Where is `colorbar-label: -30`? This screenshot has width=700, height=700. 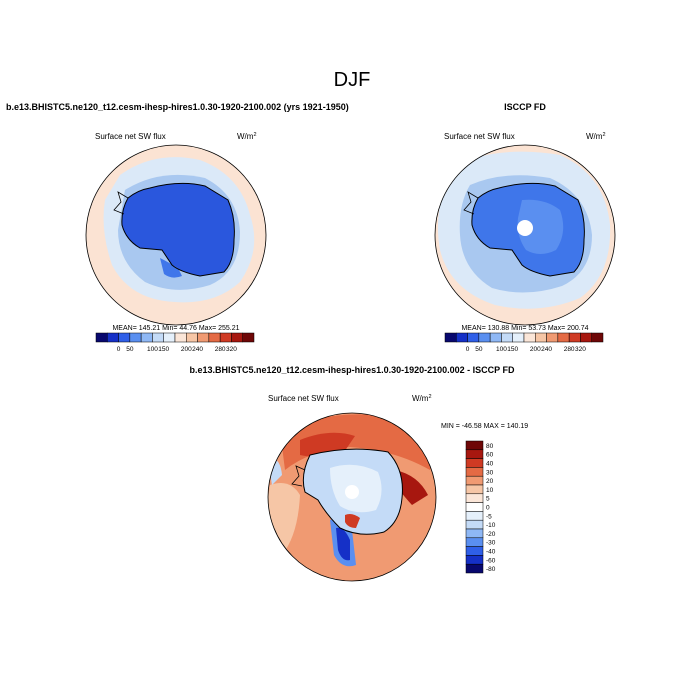
colorbar-label: -30 is located at coordinates (491, 543).